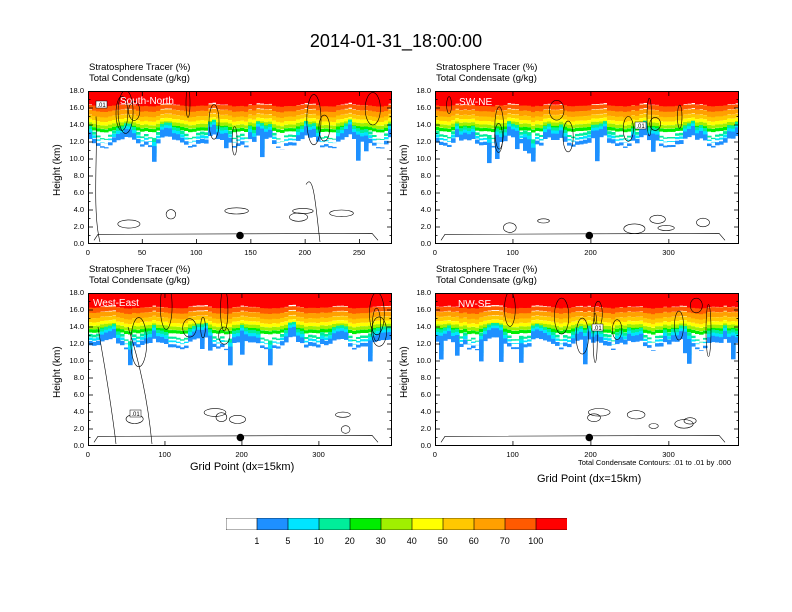 The width and height of the screenshot is (792, 612). I want to click on y-tick-label: 10.0, so click(76, 360).